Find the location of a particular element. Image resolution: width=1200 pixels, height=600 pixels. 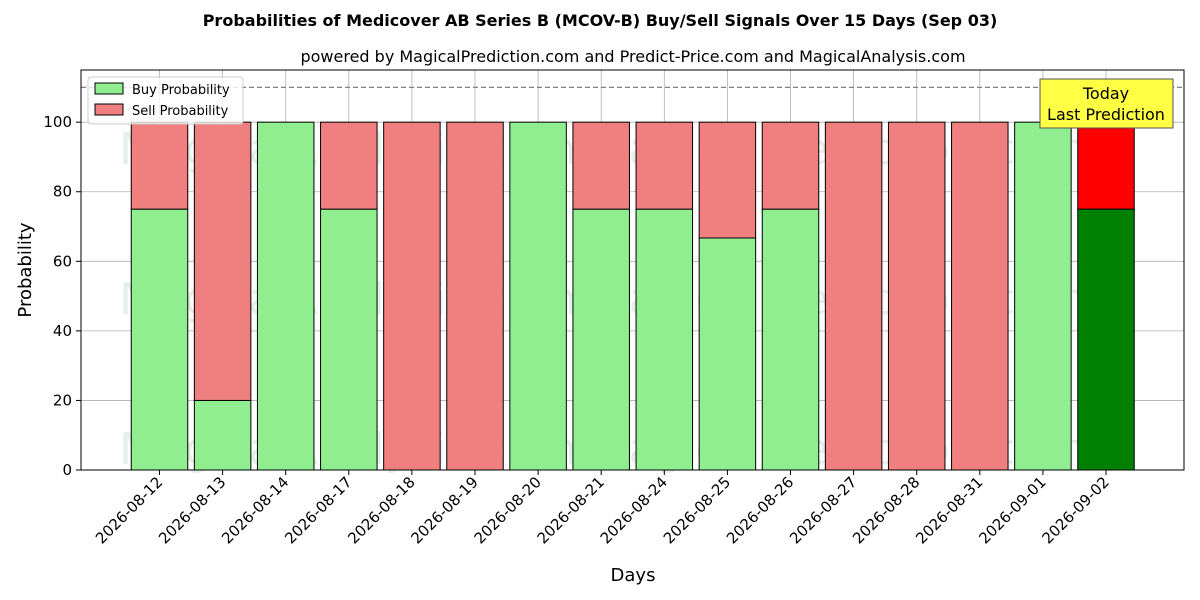

x-tick-label: 2026-08-26 is located at coordinates (760, 510).